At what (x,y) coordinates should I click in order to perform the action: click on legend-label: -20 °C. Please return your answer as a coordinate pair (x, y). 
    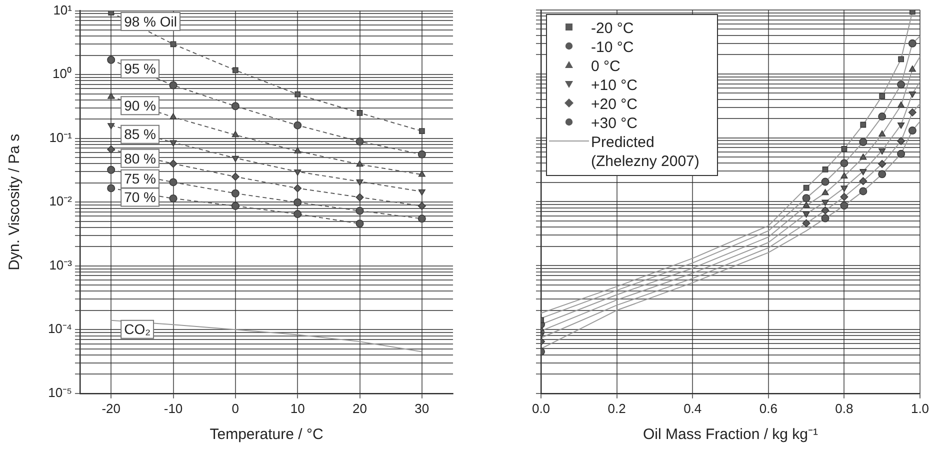
    Looking at the image, I should click on (612, 28).